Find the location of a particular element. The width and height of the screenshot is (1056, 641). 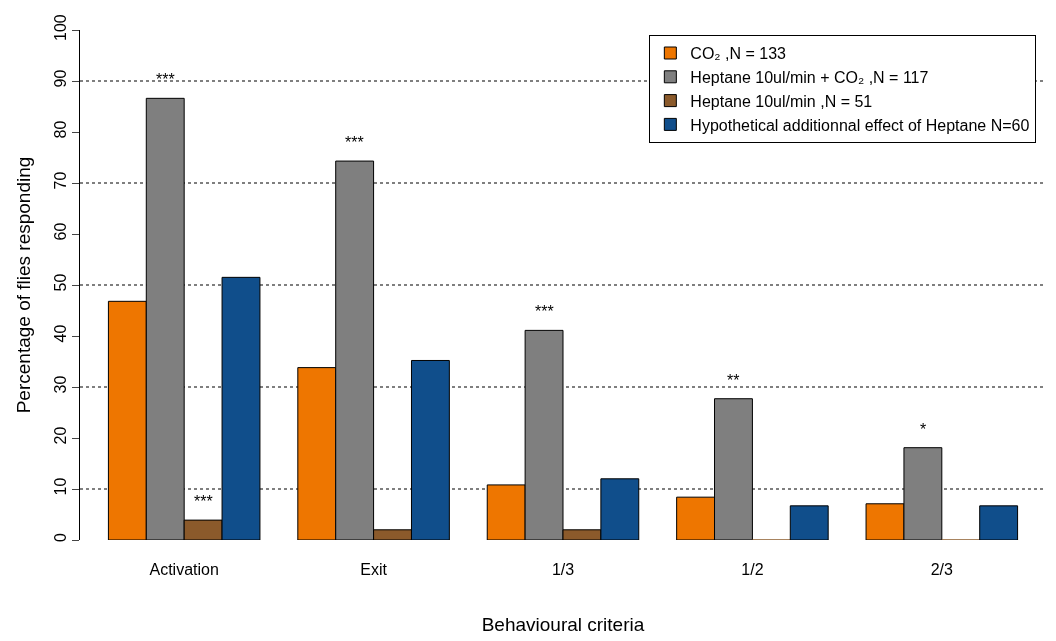

x-tick-label: 1/3 is located at coordinates (563, 569).